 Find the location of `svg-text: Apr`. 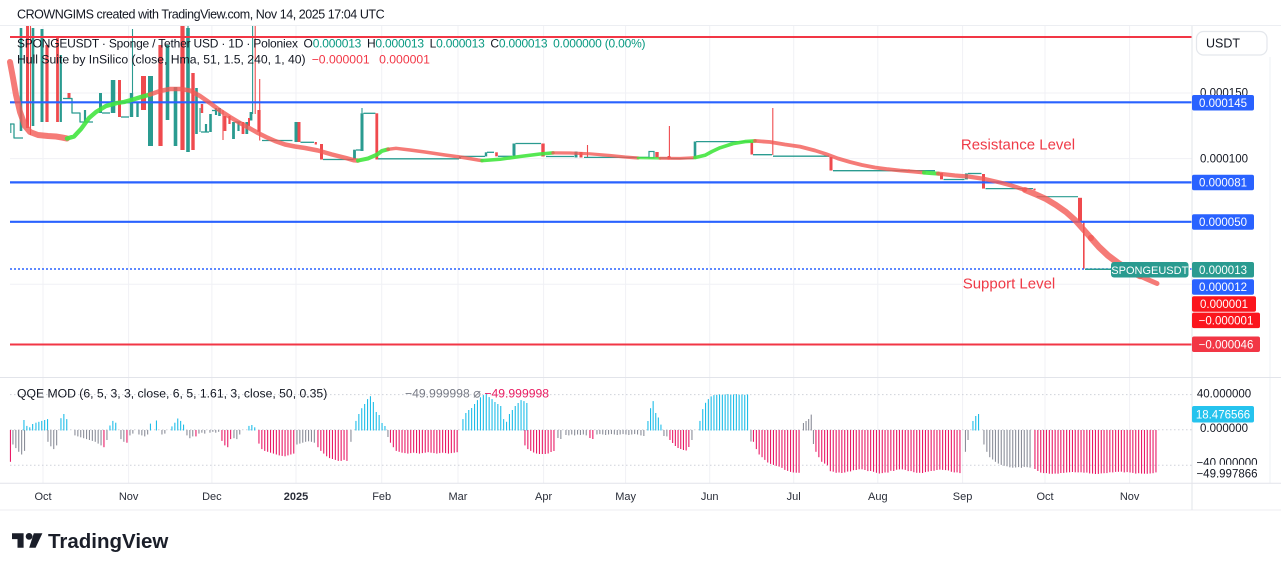

svg-text: Apr is located at coordinates (543, 497).